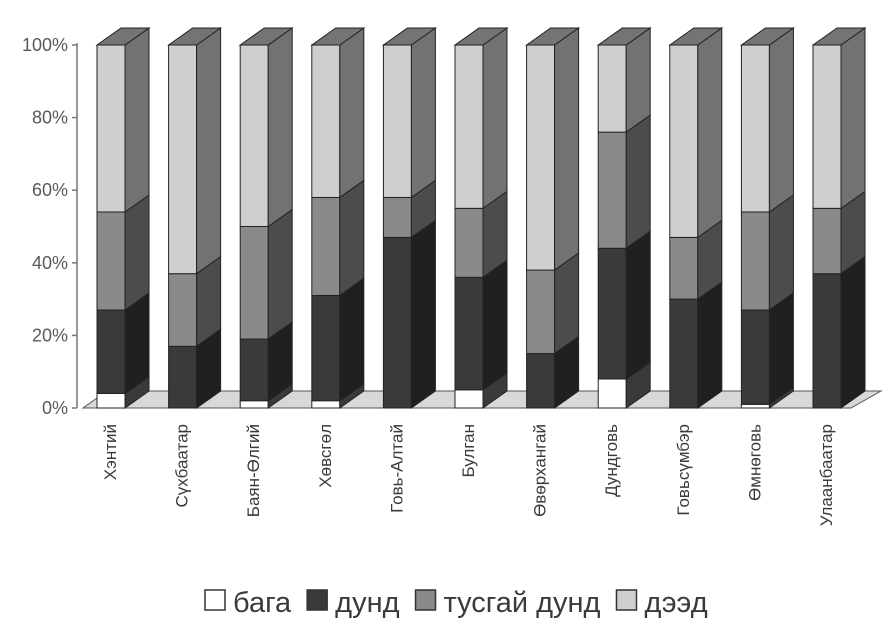 This screenshot has width=884, height=627. What do you see at coordinates (182, 465) in the screenshot?
I see `category-label: Сүхбаатар` at bounding box center [182, 465].